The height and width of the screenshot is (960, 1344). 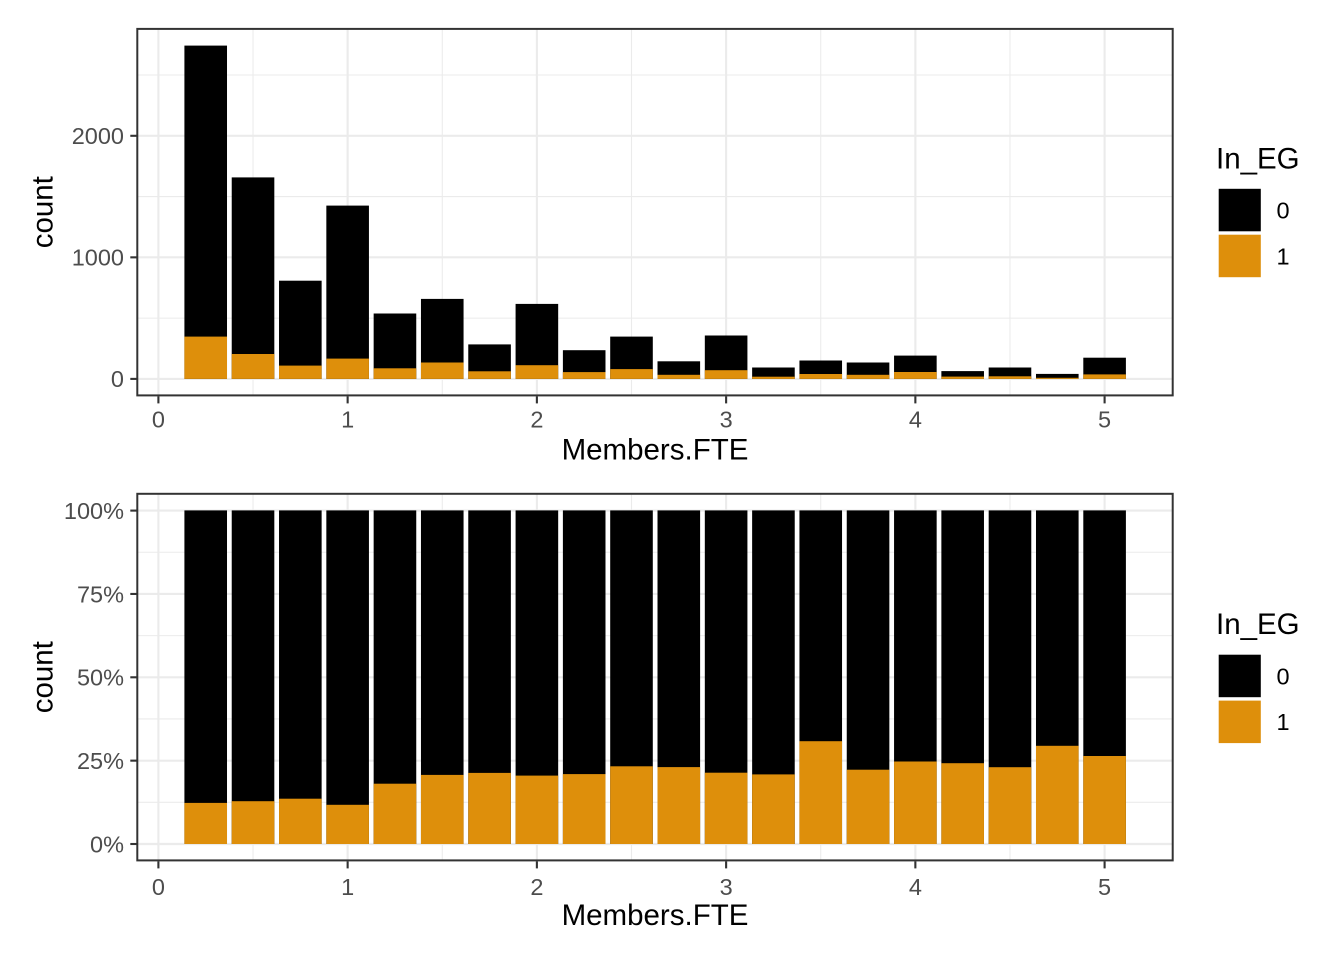 What do you see at coordinates (100, 678) in the screenshot?
I see `svg-text: 50%` at bounding box center [100, 678].